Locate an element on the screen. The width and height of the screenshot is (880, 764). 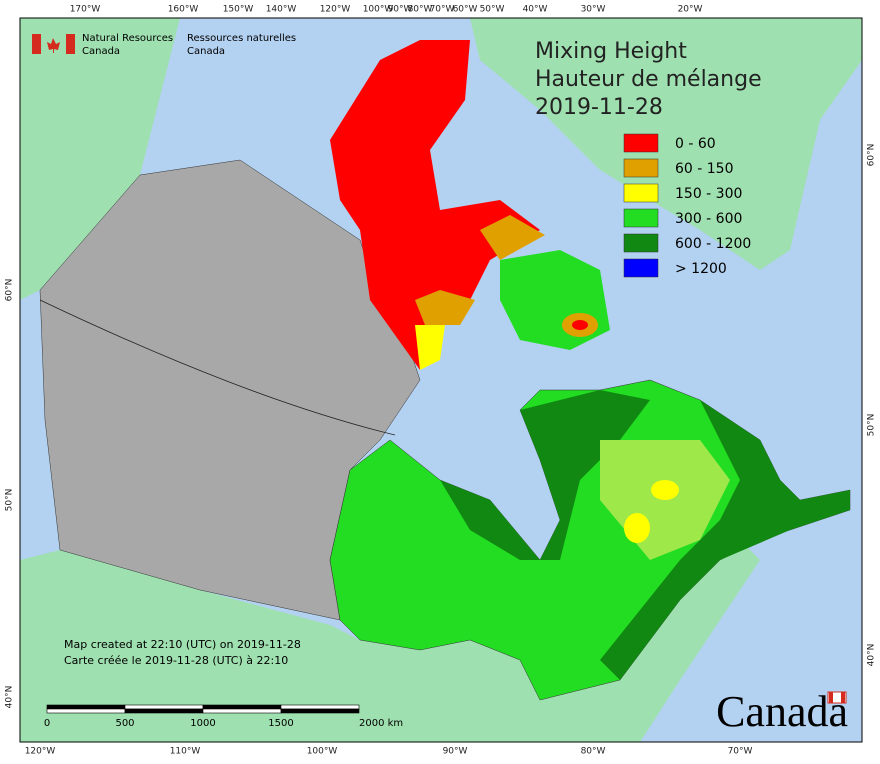
arctic-islands is located at coordinates (435, 205).